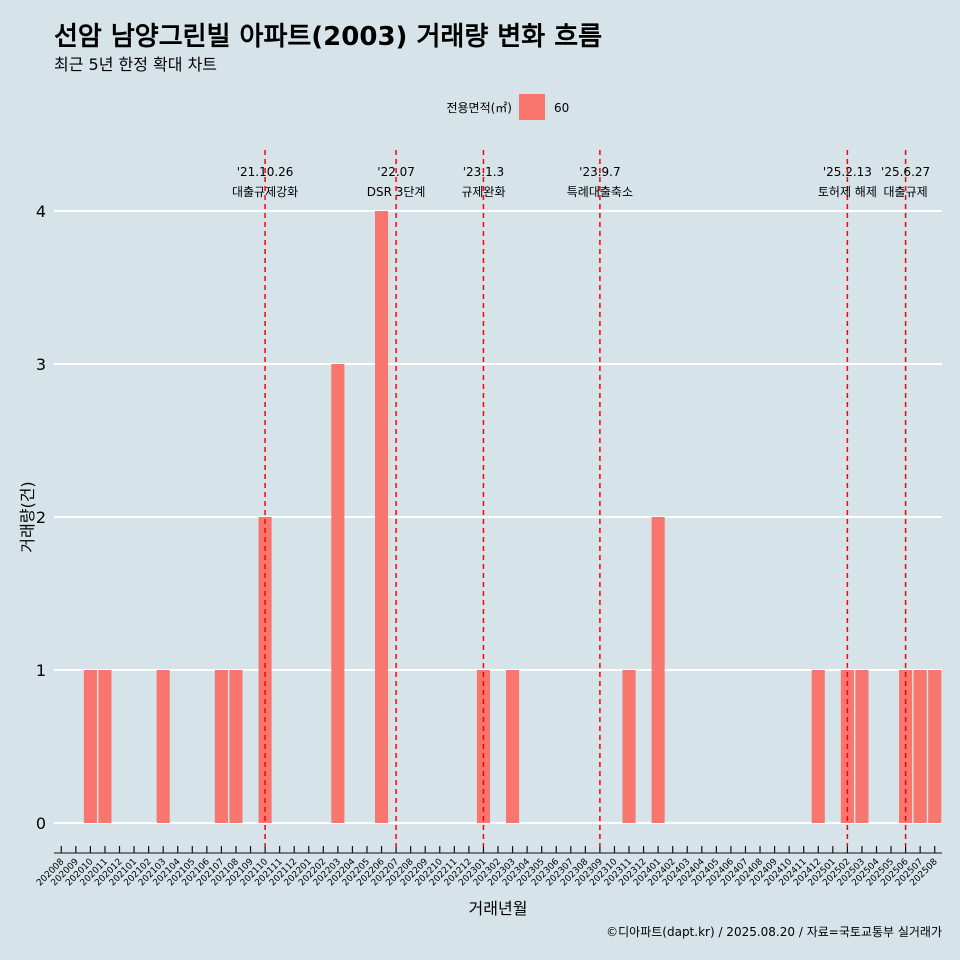 This screenshot has width=960, height=960. Describe the element at coordinates (41, 211) in the screenshot. I see `y-tick-label: 4` at that location.